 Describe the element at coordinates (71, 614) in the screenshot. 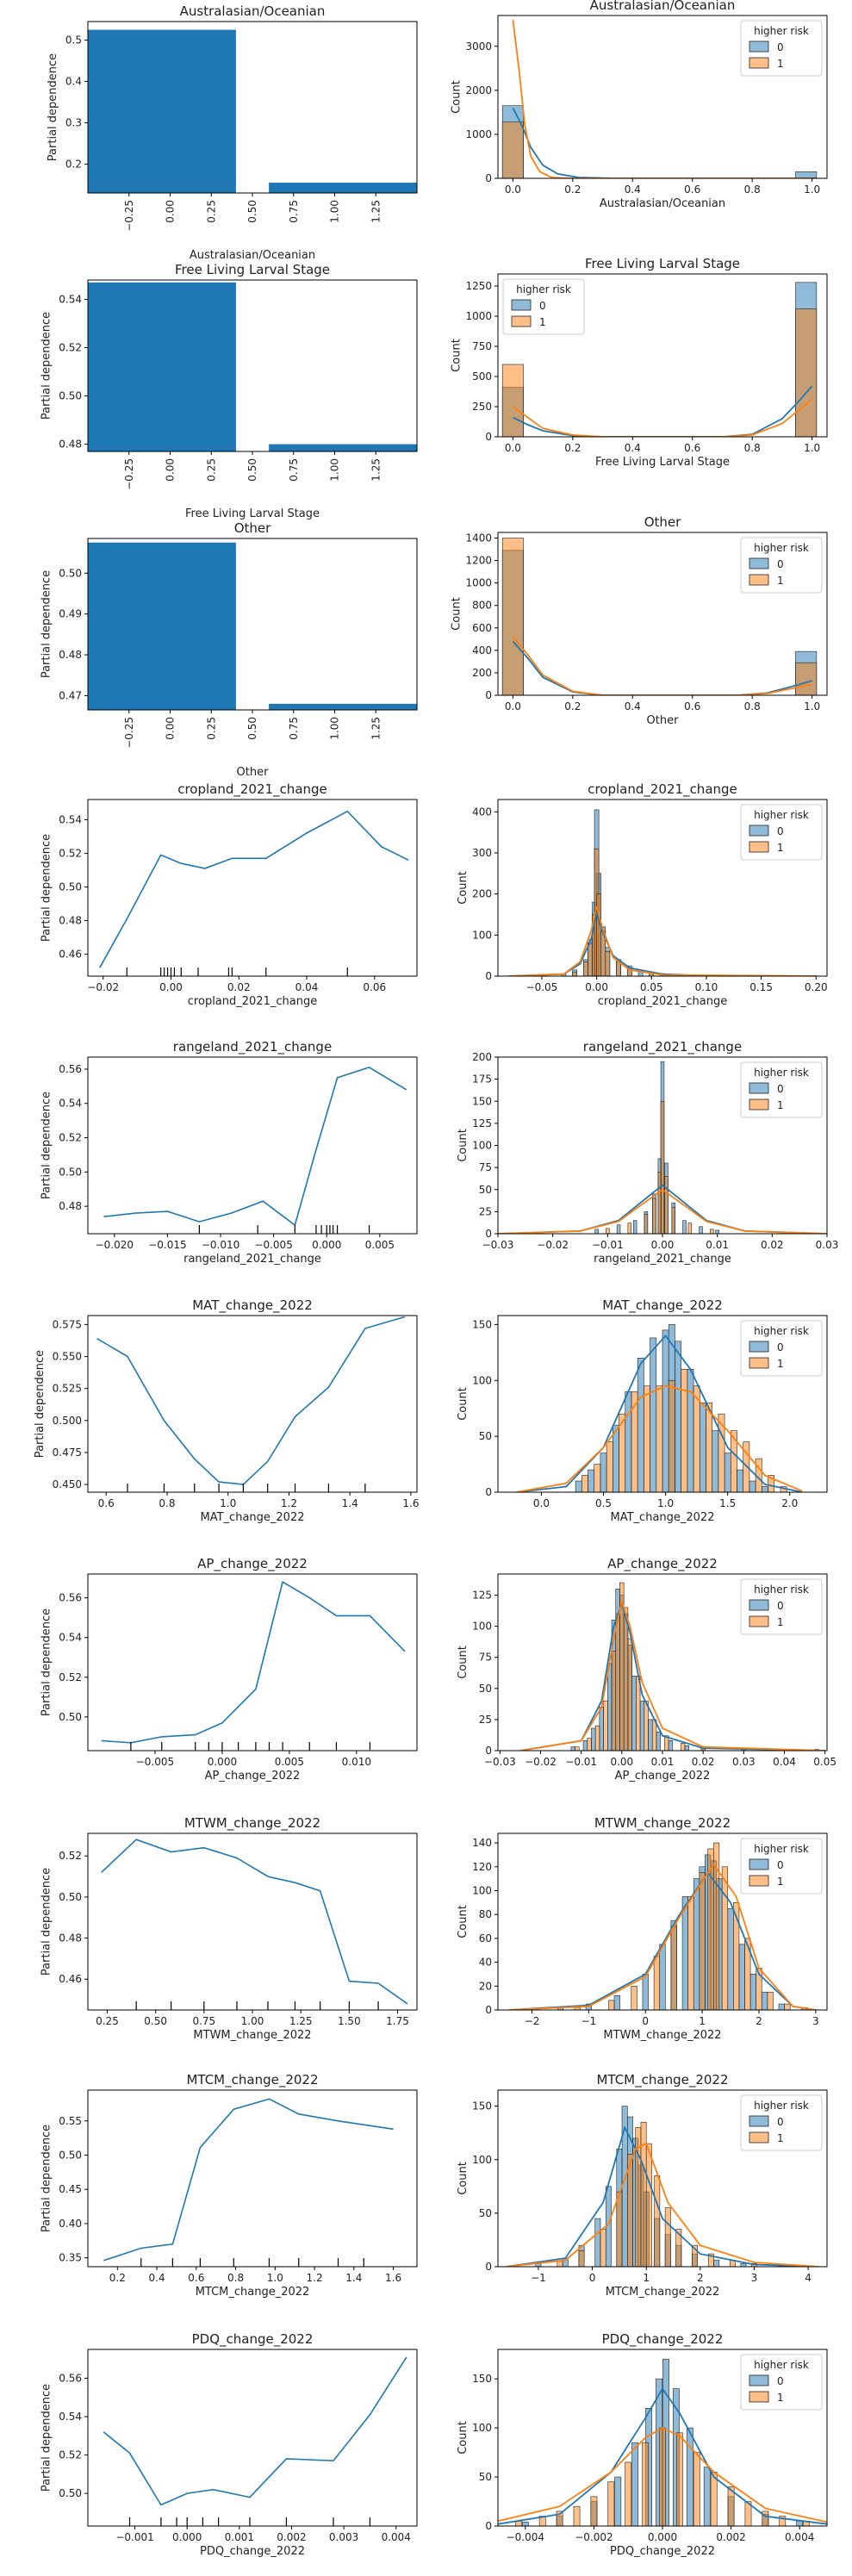

I see `y-tick-label: 0.49` at that location.